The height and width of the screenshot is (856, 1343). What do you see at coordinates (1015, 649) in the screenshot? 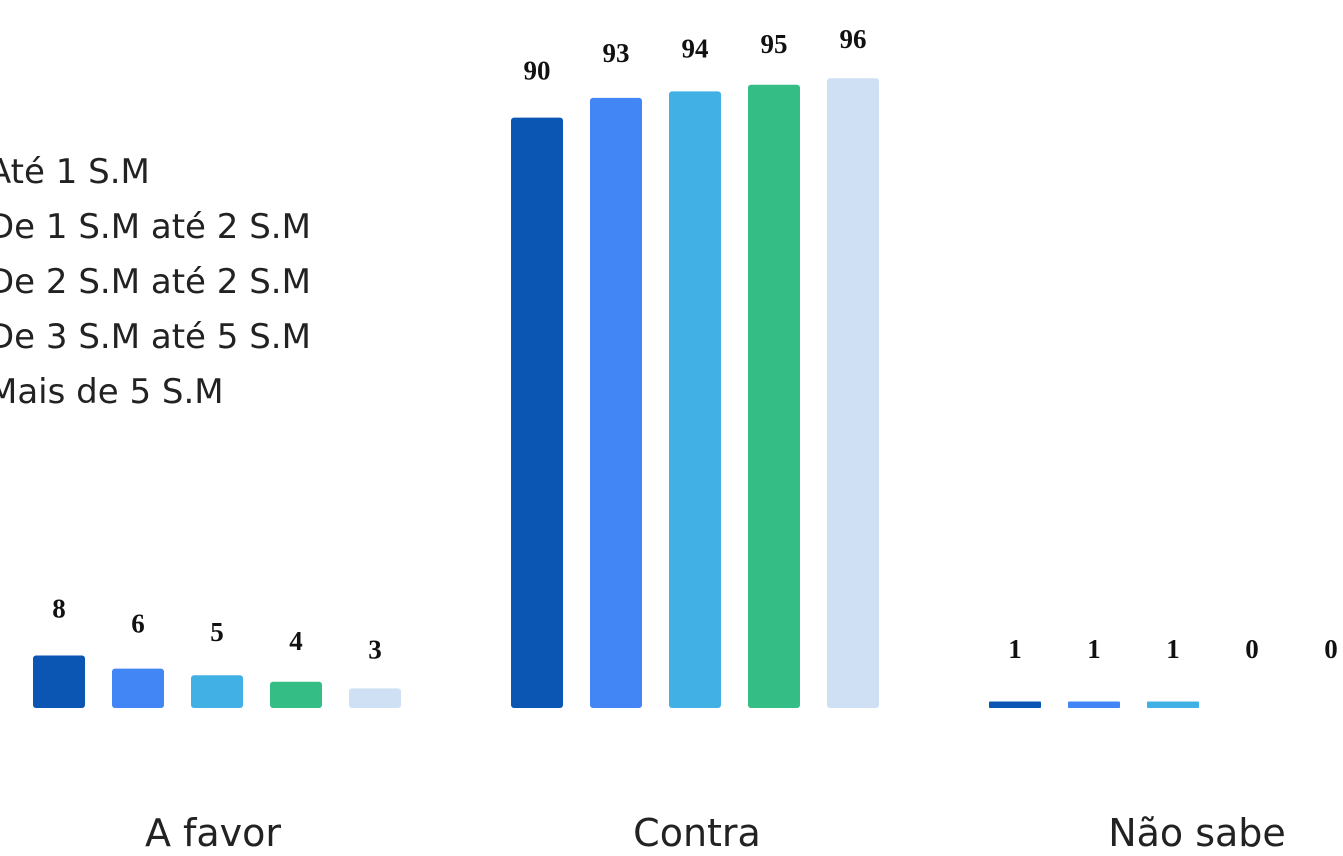
I see `value-label-n-o-sabe-series-1: 1` at bounding box center [1015, 649].